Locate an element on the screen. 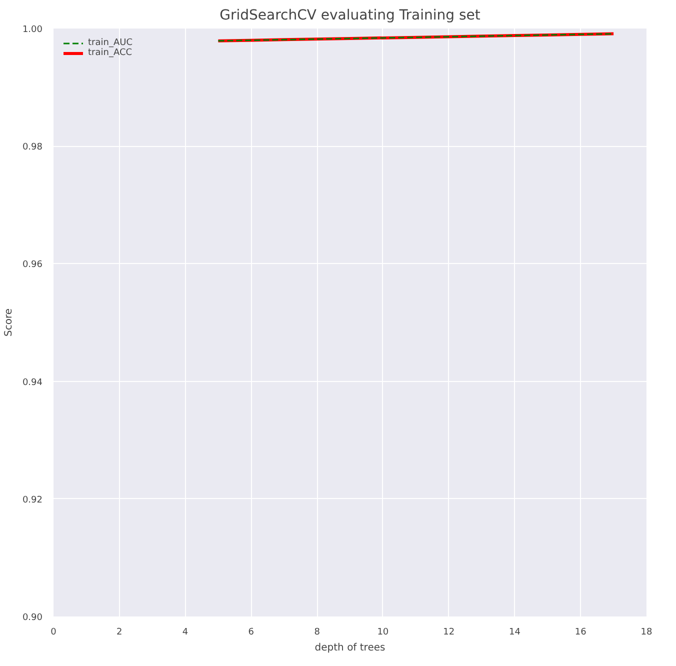 The image size is (676, 666). legend-label: train_ACC is located at coordinates (110, 53).